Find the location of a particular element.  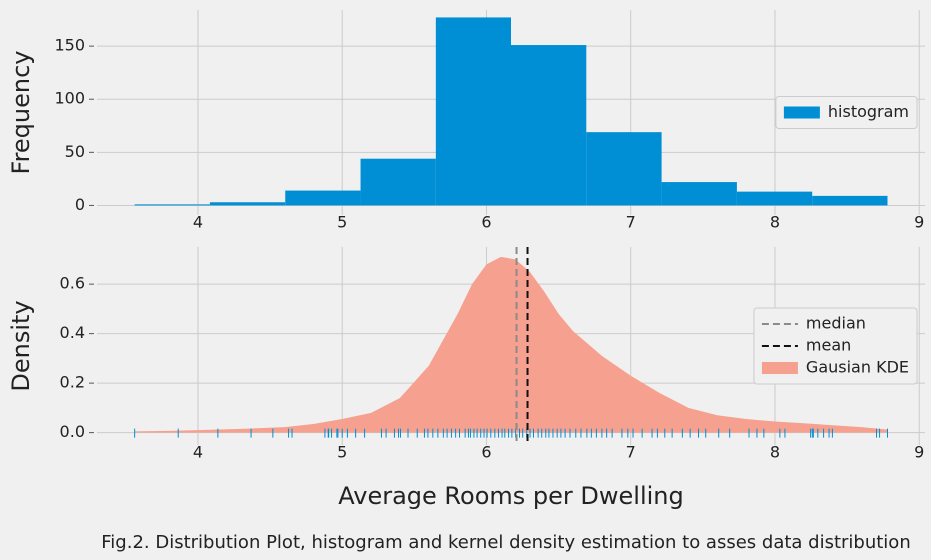

y-tick-label: 50 is located at coordinates (75, 151).